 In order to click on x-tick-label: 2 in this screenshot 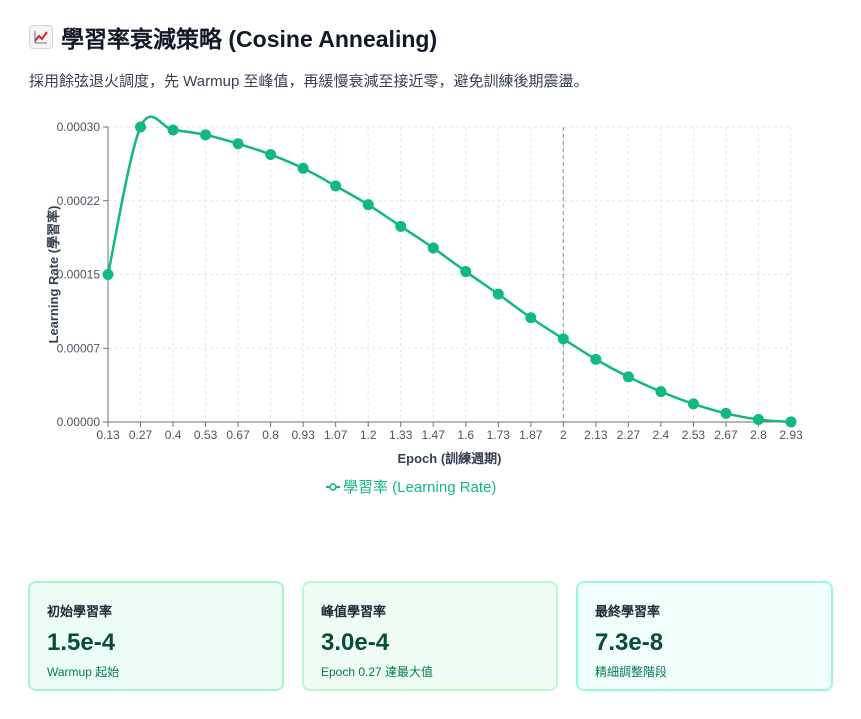, I will do `click(563, 435)`.